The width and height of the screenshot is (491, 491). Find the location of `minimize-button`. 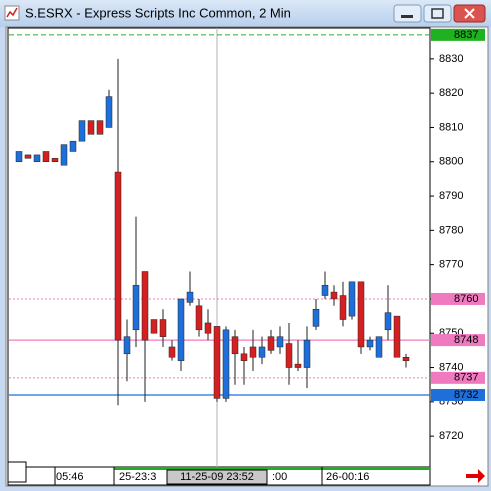

minimize-button is located at coordinates (407, 13).